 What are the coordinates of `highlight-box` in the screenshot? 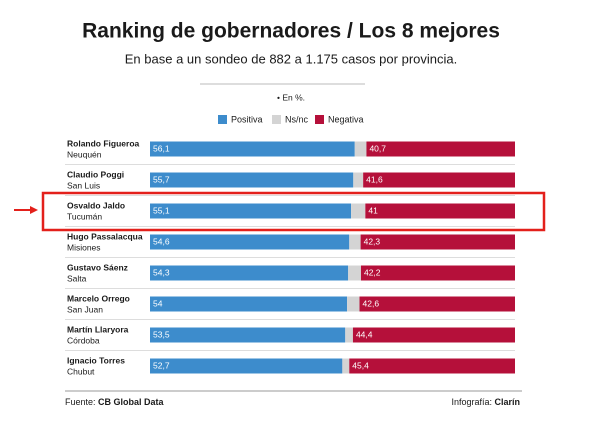 It's located at (293, 211).